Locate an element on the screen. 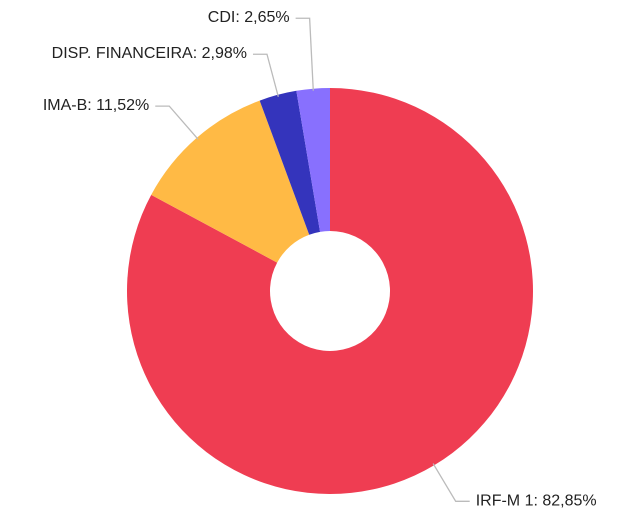 Image resolution: width=629 pixels, height=514 pixels. slice-label: IMA-B: 11,52% is located at coordinates (96, 105).